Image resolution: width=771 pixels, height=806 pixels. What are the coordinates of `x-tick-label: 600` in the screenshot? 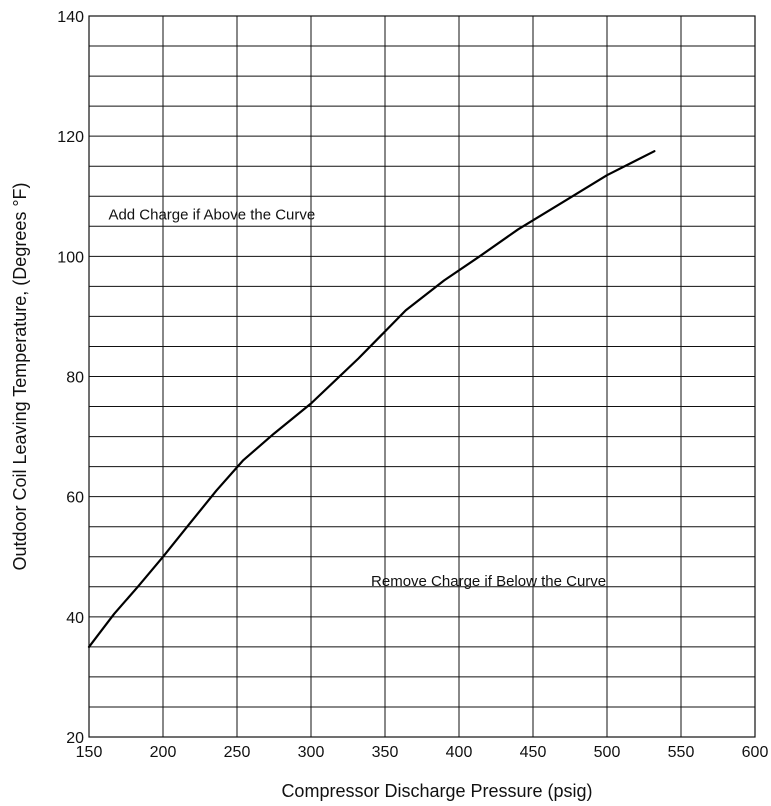 It's located at (755, 752).